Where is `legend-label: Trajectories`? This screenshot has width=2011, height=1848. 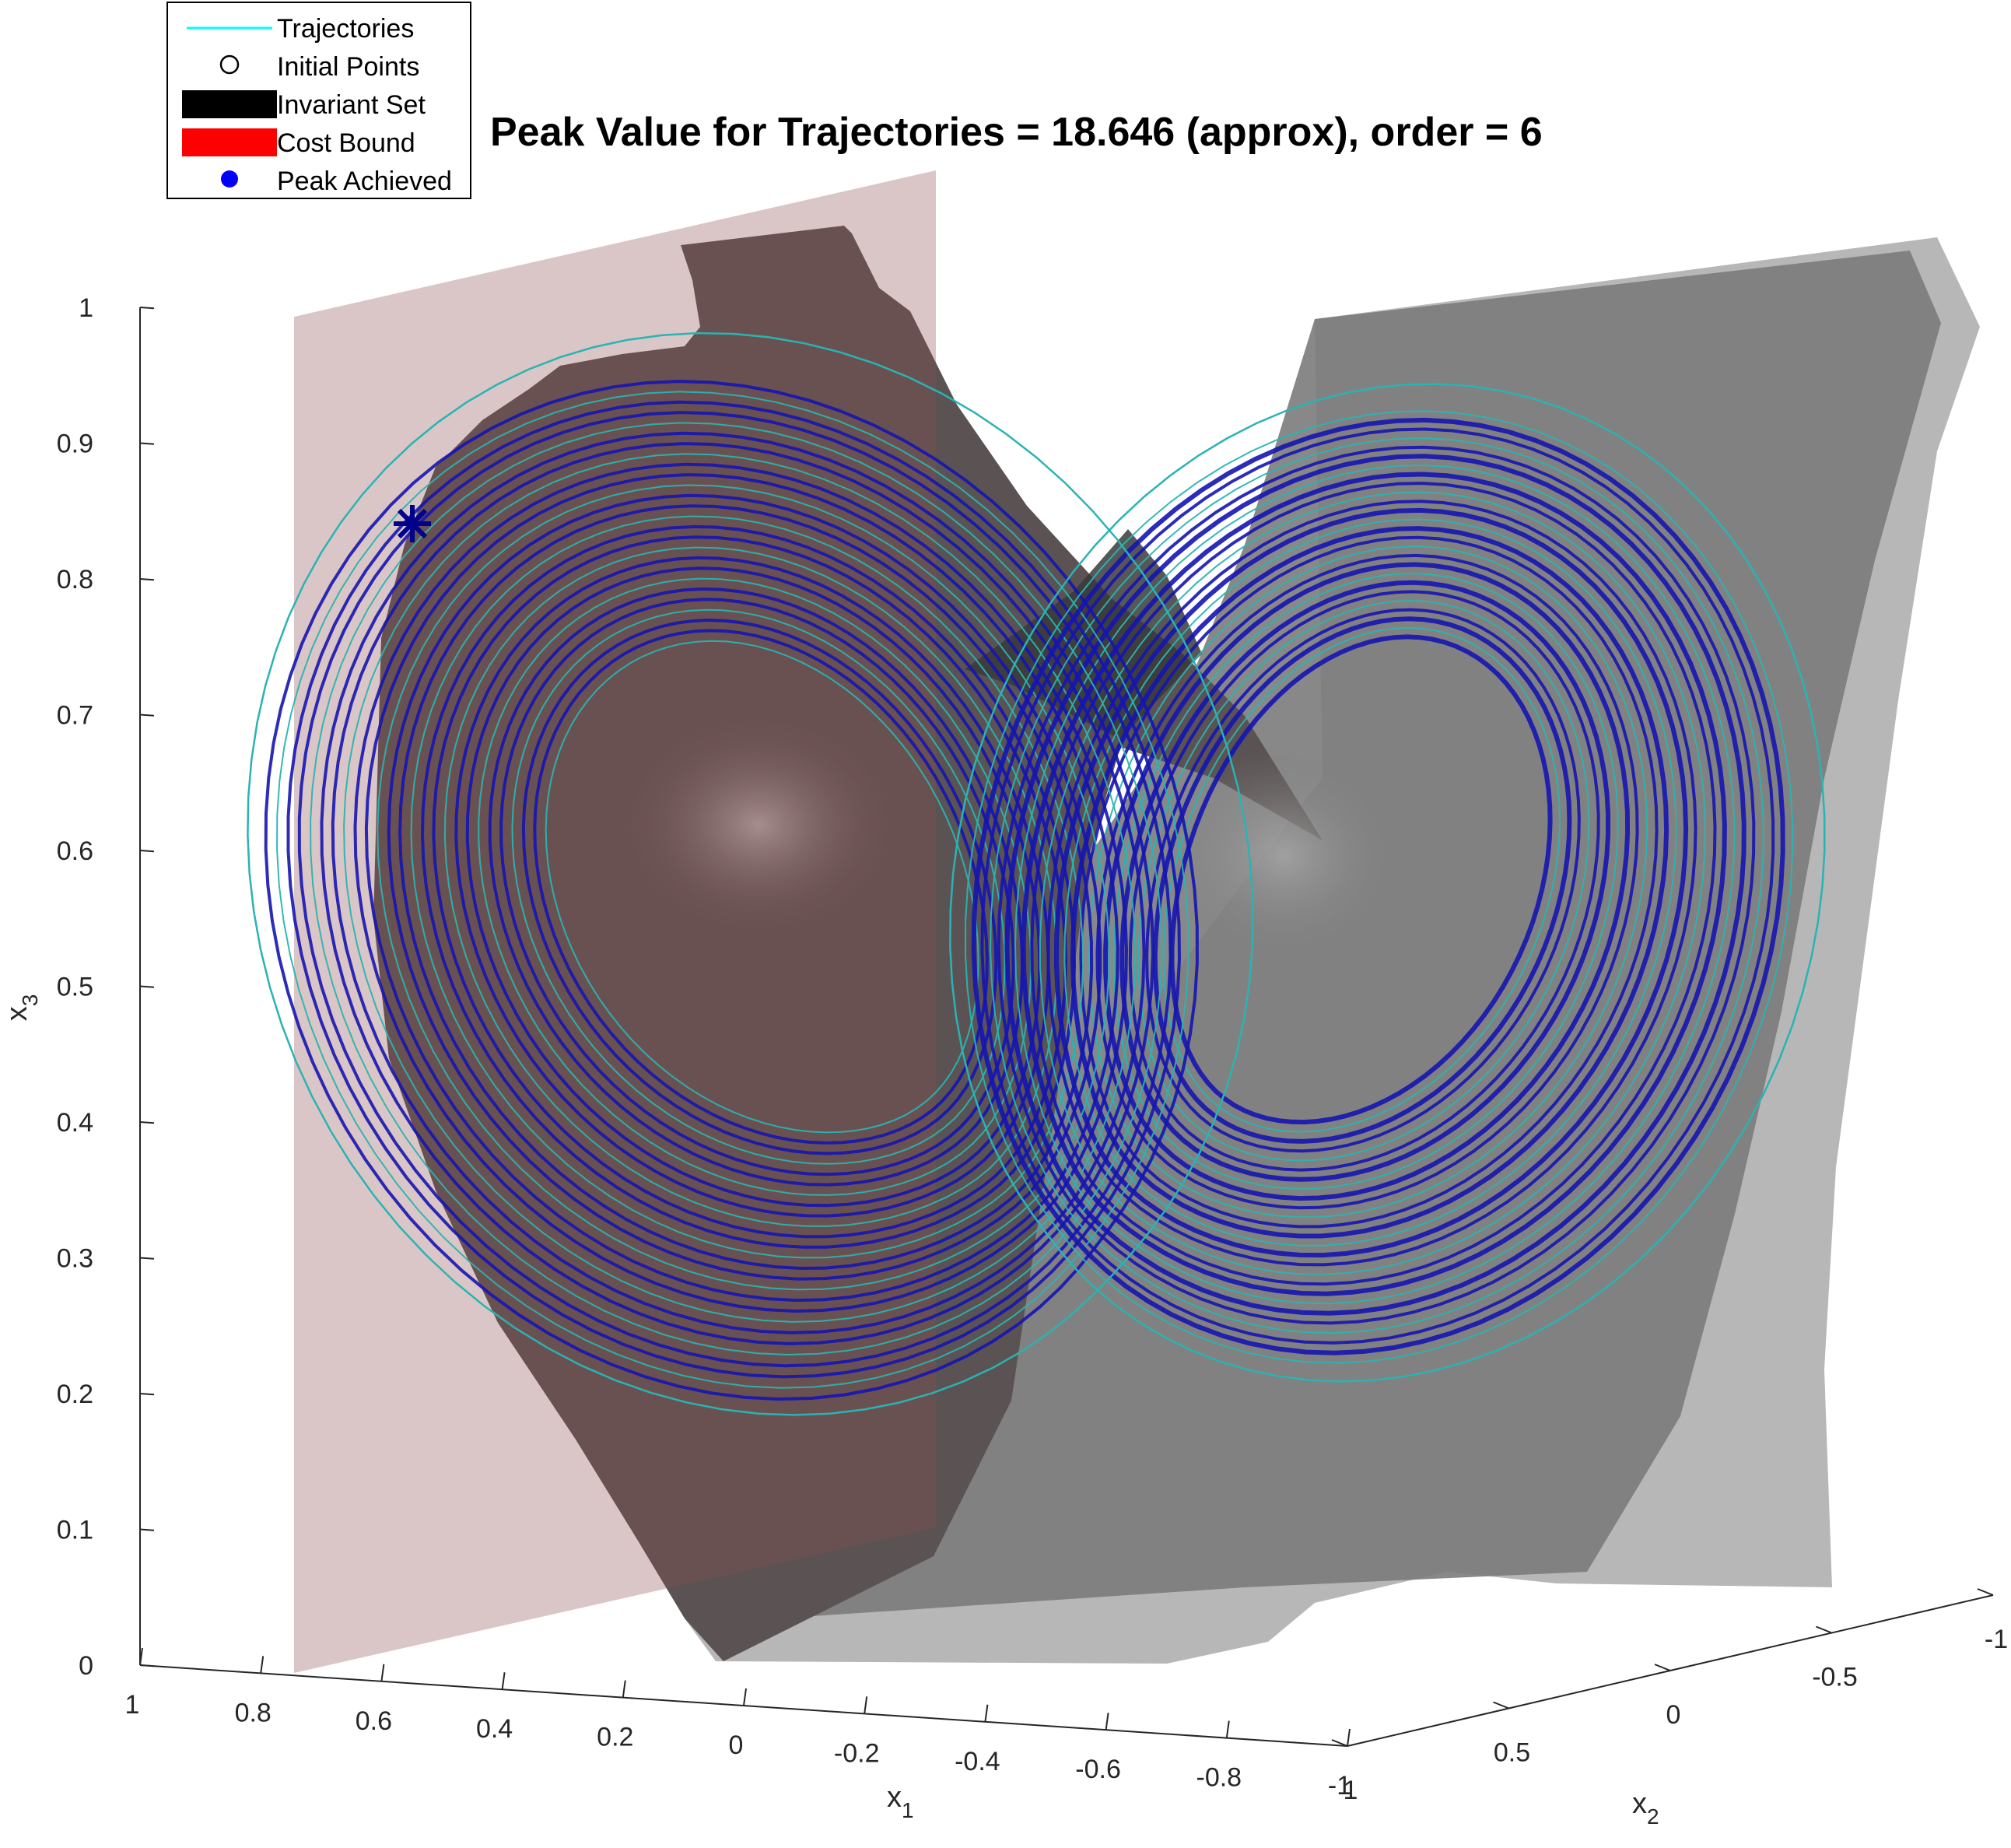 legend-label: Trajectories is located at coordinates (346, 29).